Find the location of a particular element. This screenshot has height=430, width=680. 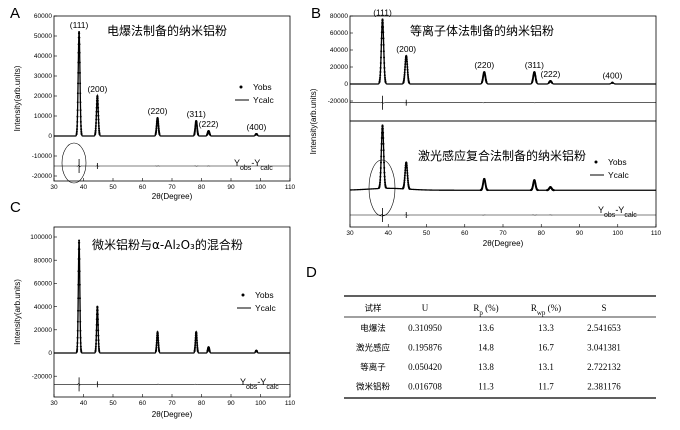

panel-title: 电爆法制备的纳米铝粉 is located at coordinates (167, 30).